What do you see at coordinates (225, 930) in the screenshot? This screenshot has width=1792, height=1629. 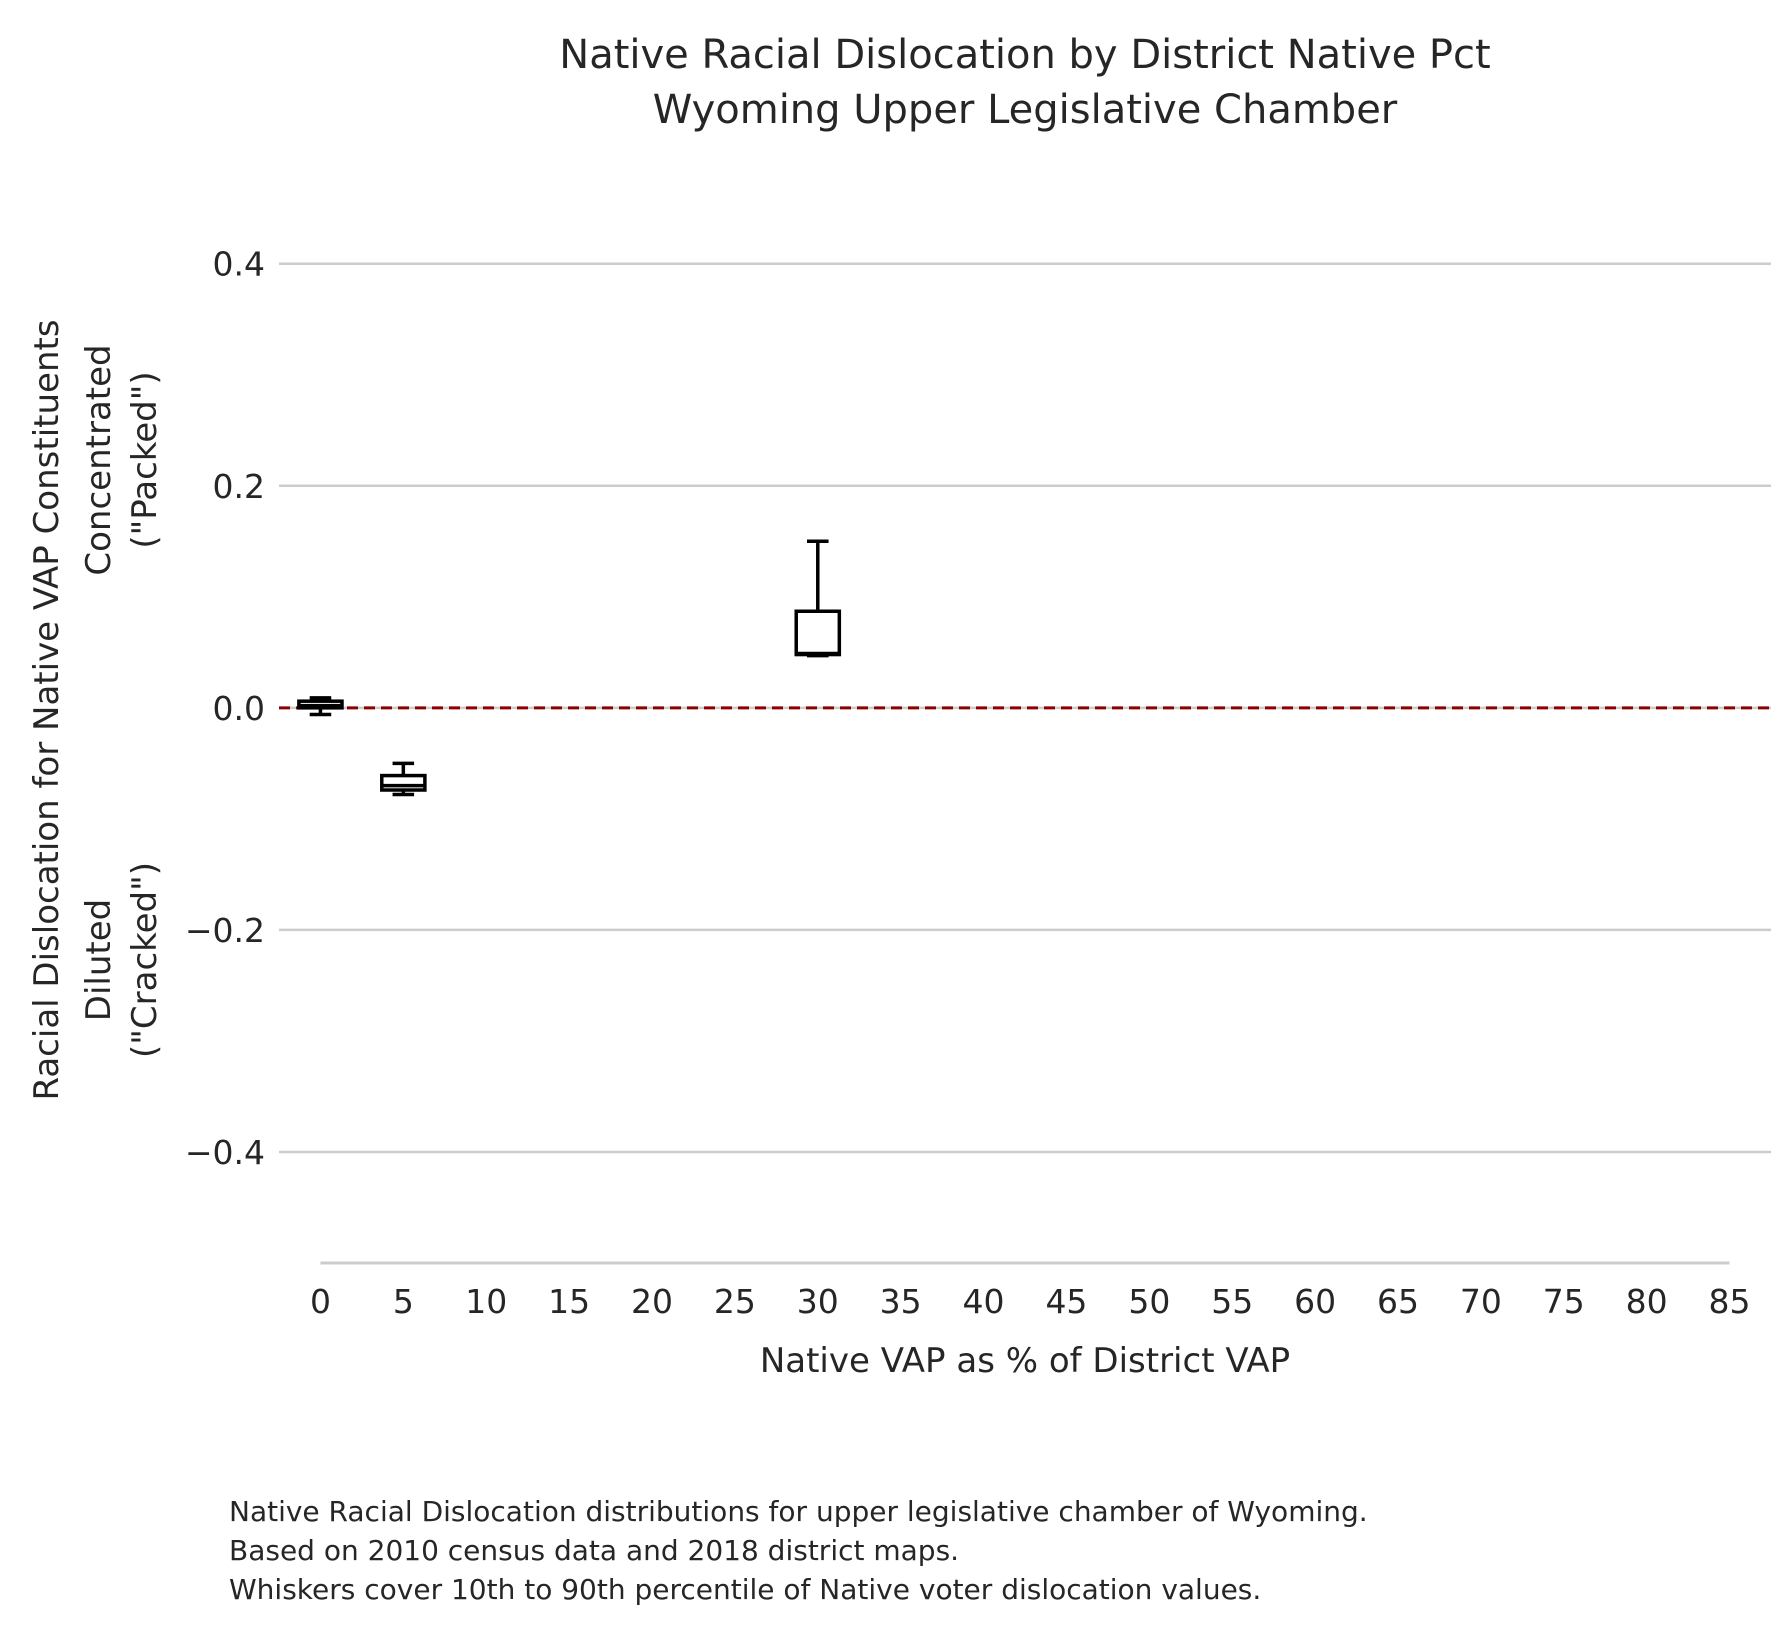 I see `y-tick-label: −0.2` at bounding box center [225, 930].